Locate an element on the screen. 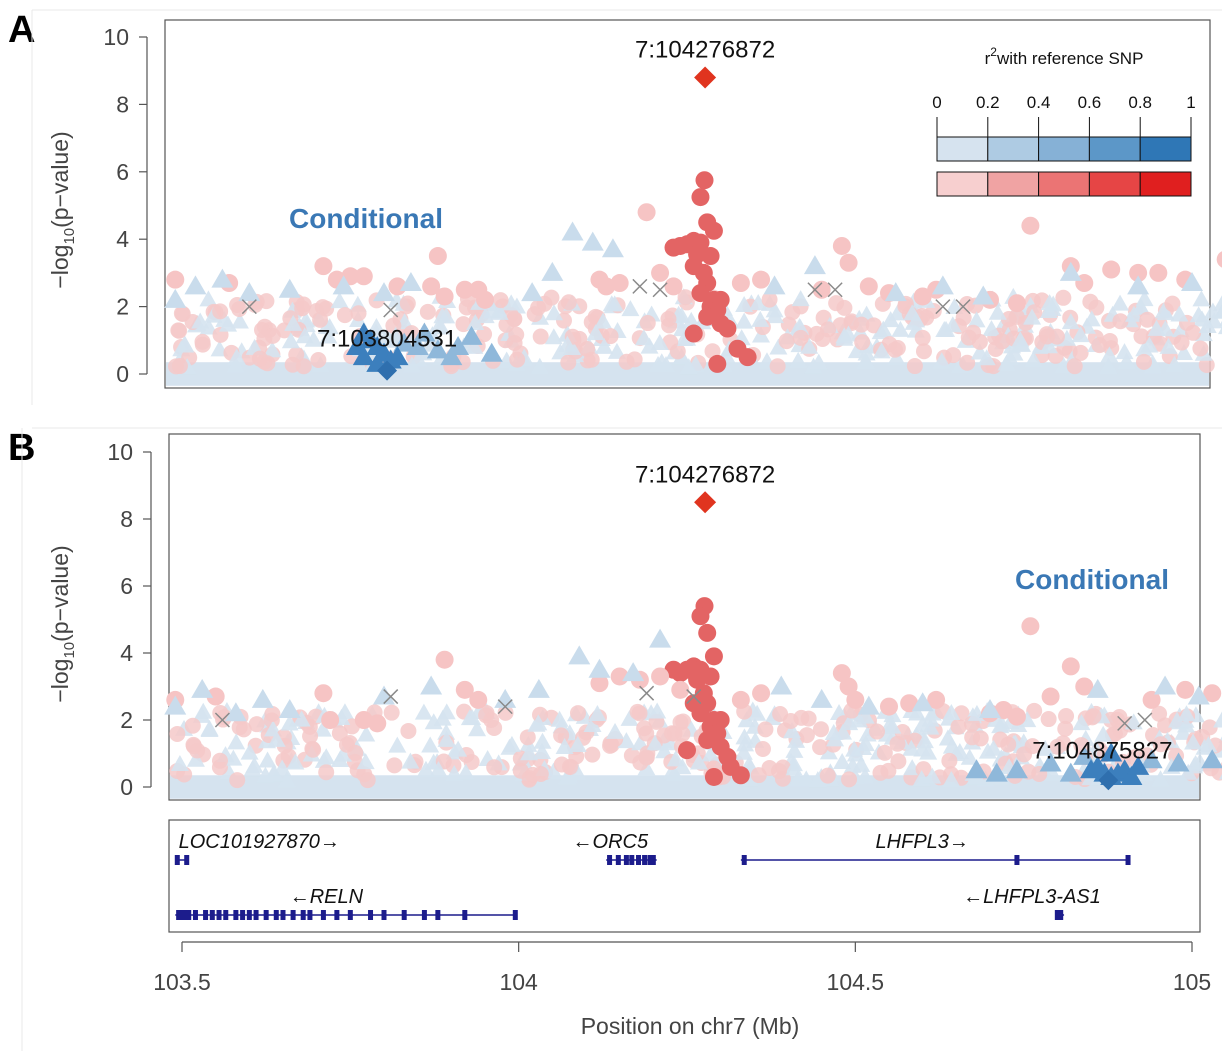  x-axis-title: Position on chr7 (Mb) is located at coordinates (690, 1026).